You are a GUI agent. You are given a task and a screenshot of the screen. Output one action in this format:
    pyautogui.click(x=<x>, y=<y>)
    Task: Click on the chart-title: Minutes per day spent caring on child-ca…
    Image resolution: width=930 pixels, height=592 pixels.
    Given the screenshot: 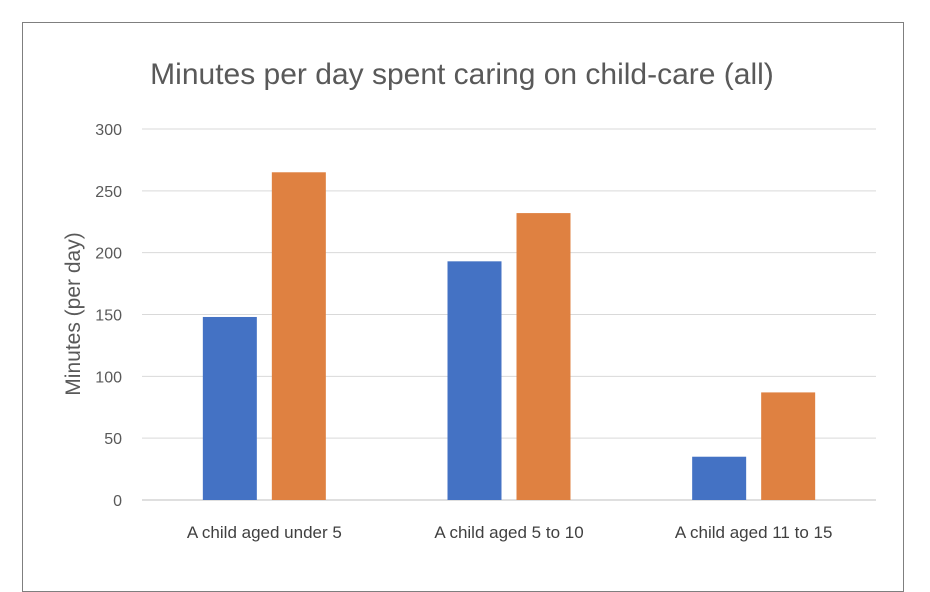 What is the action you would take?
    pyautogui.click(x=462, y=74)
    